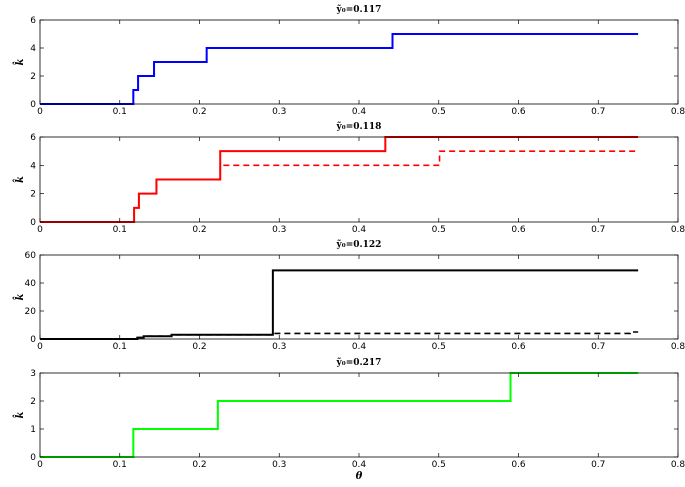  I want to click on panel-title: ỹ₀=0.122, so click(359, 244).